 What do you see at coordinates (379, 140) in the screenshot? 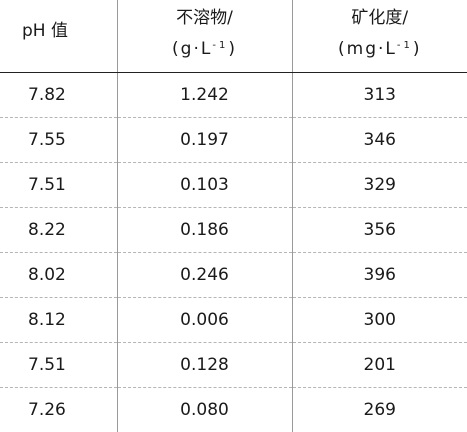
I see `cell-mineral: 346` at bounding box center [379, 140].